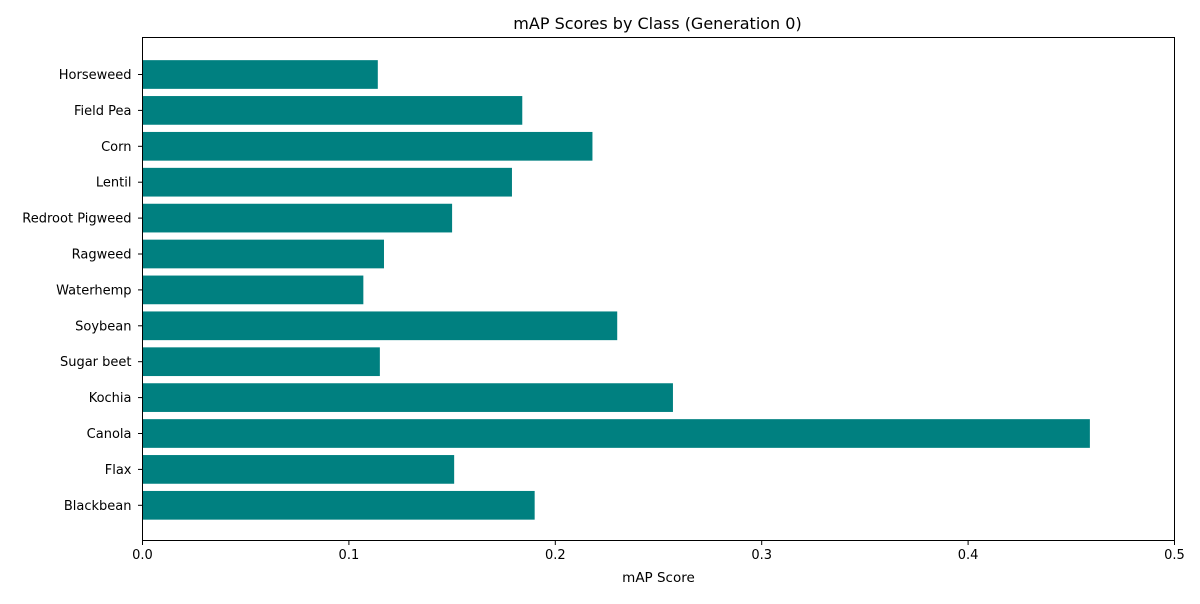  Describe the element at coordinates (407, 397) in the screenshot. I see `bar-kochia` at that location.